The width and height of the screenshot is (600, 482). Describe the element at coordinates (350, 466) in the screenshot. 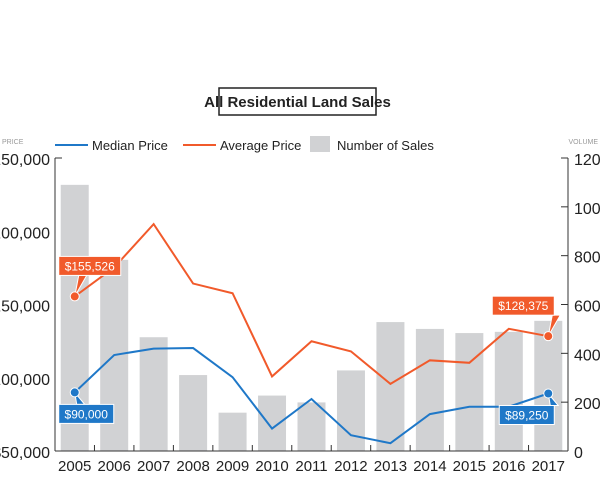

I see `x-tick-label: 2012` at that location.